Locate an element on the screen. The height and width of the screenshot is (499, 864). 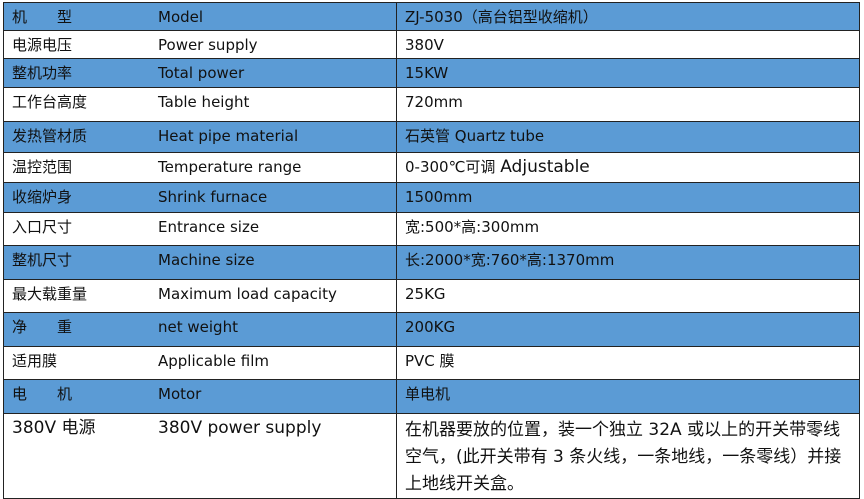
spec-label-en: Entrance size is located at coordinates (209, 227).